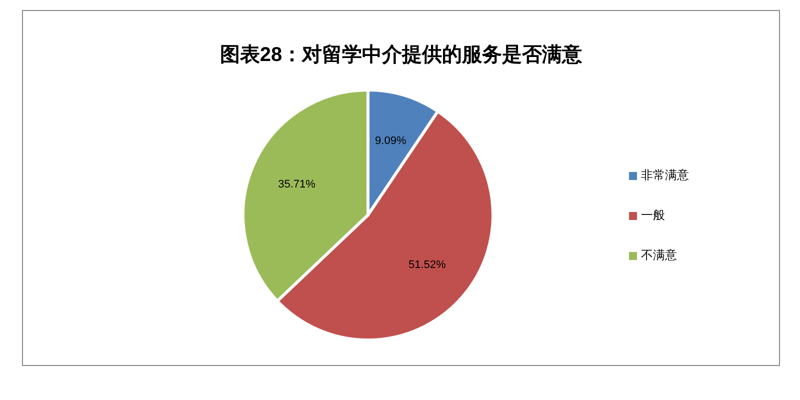 The width and height of the screenshot is (800, 400). What do you see at coordinates (401, 54) in the screenshot?
I see `chart-title: 图表28：对留学中介提供的服务是否满意` at bounding box center [401, 54].